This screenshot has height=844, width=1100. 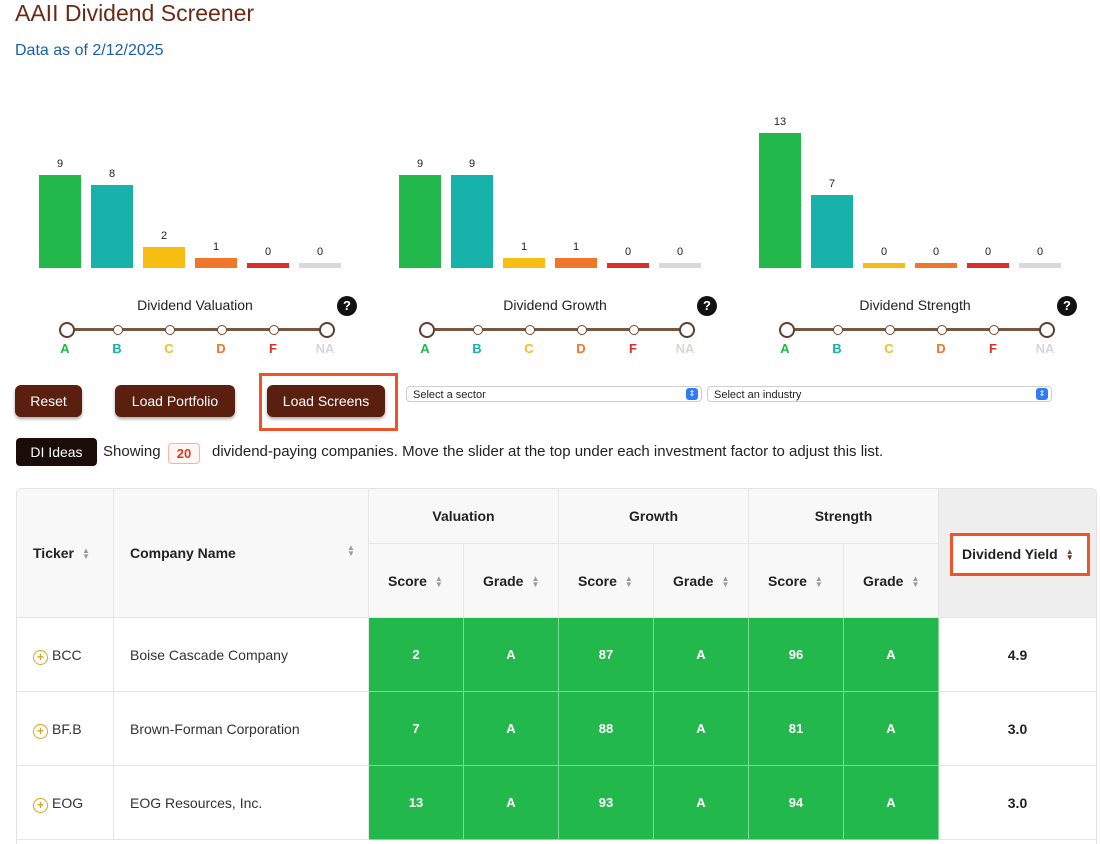 I want to click on growth-slider: A B C D F NA, so click(x=557, y=339).